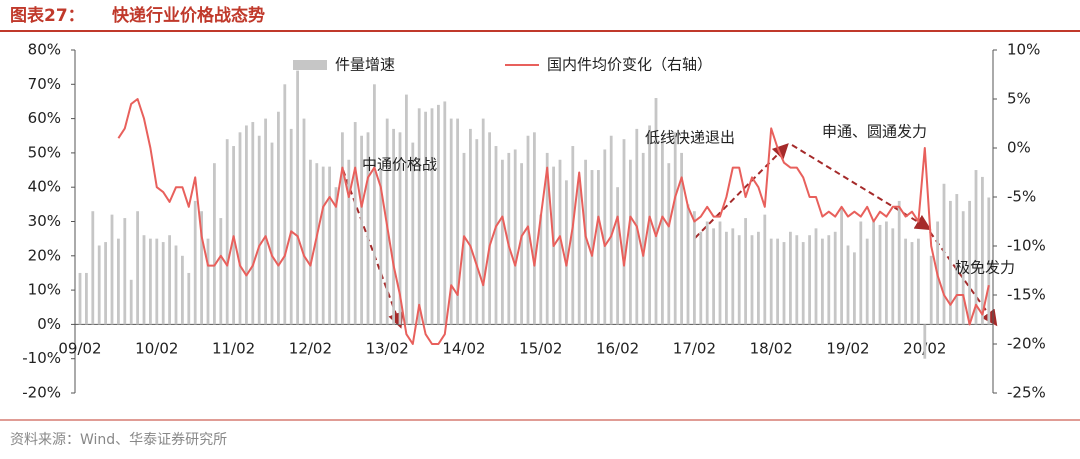 This screenshot has height=459, width=1080. What do you see at coordinates (1026, 295) in the screenshot?
I see `y2-tick-label: -15%` at bounding box center [1026, 295].